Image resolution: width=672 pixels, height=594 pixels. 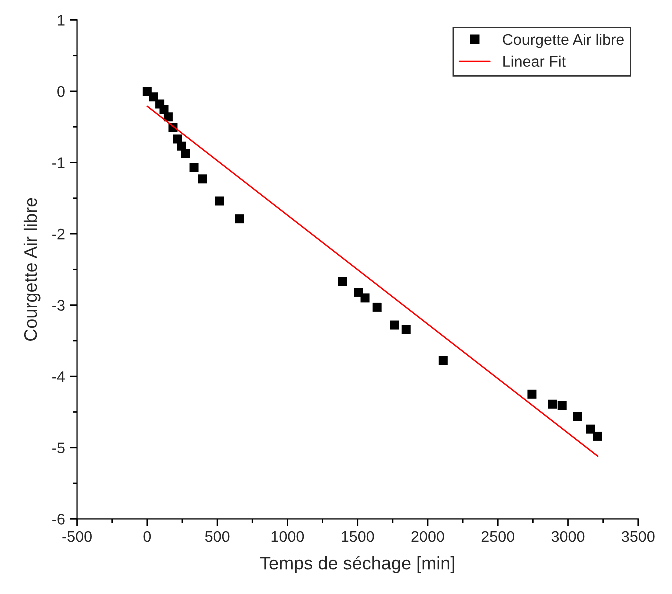 I want to click on legend-label: Courgette Air libre, so click(x=563, y=41).